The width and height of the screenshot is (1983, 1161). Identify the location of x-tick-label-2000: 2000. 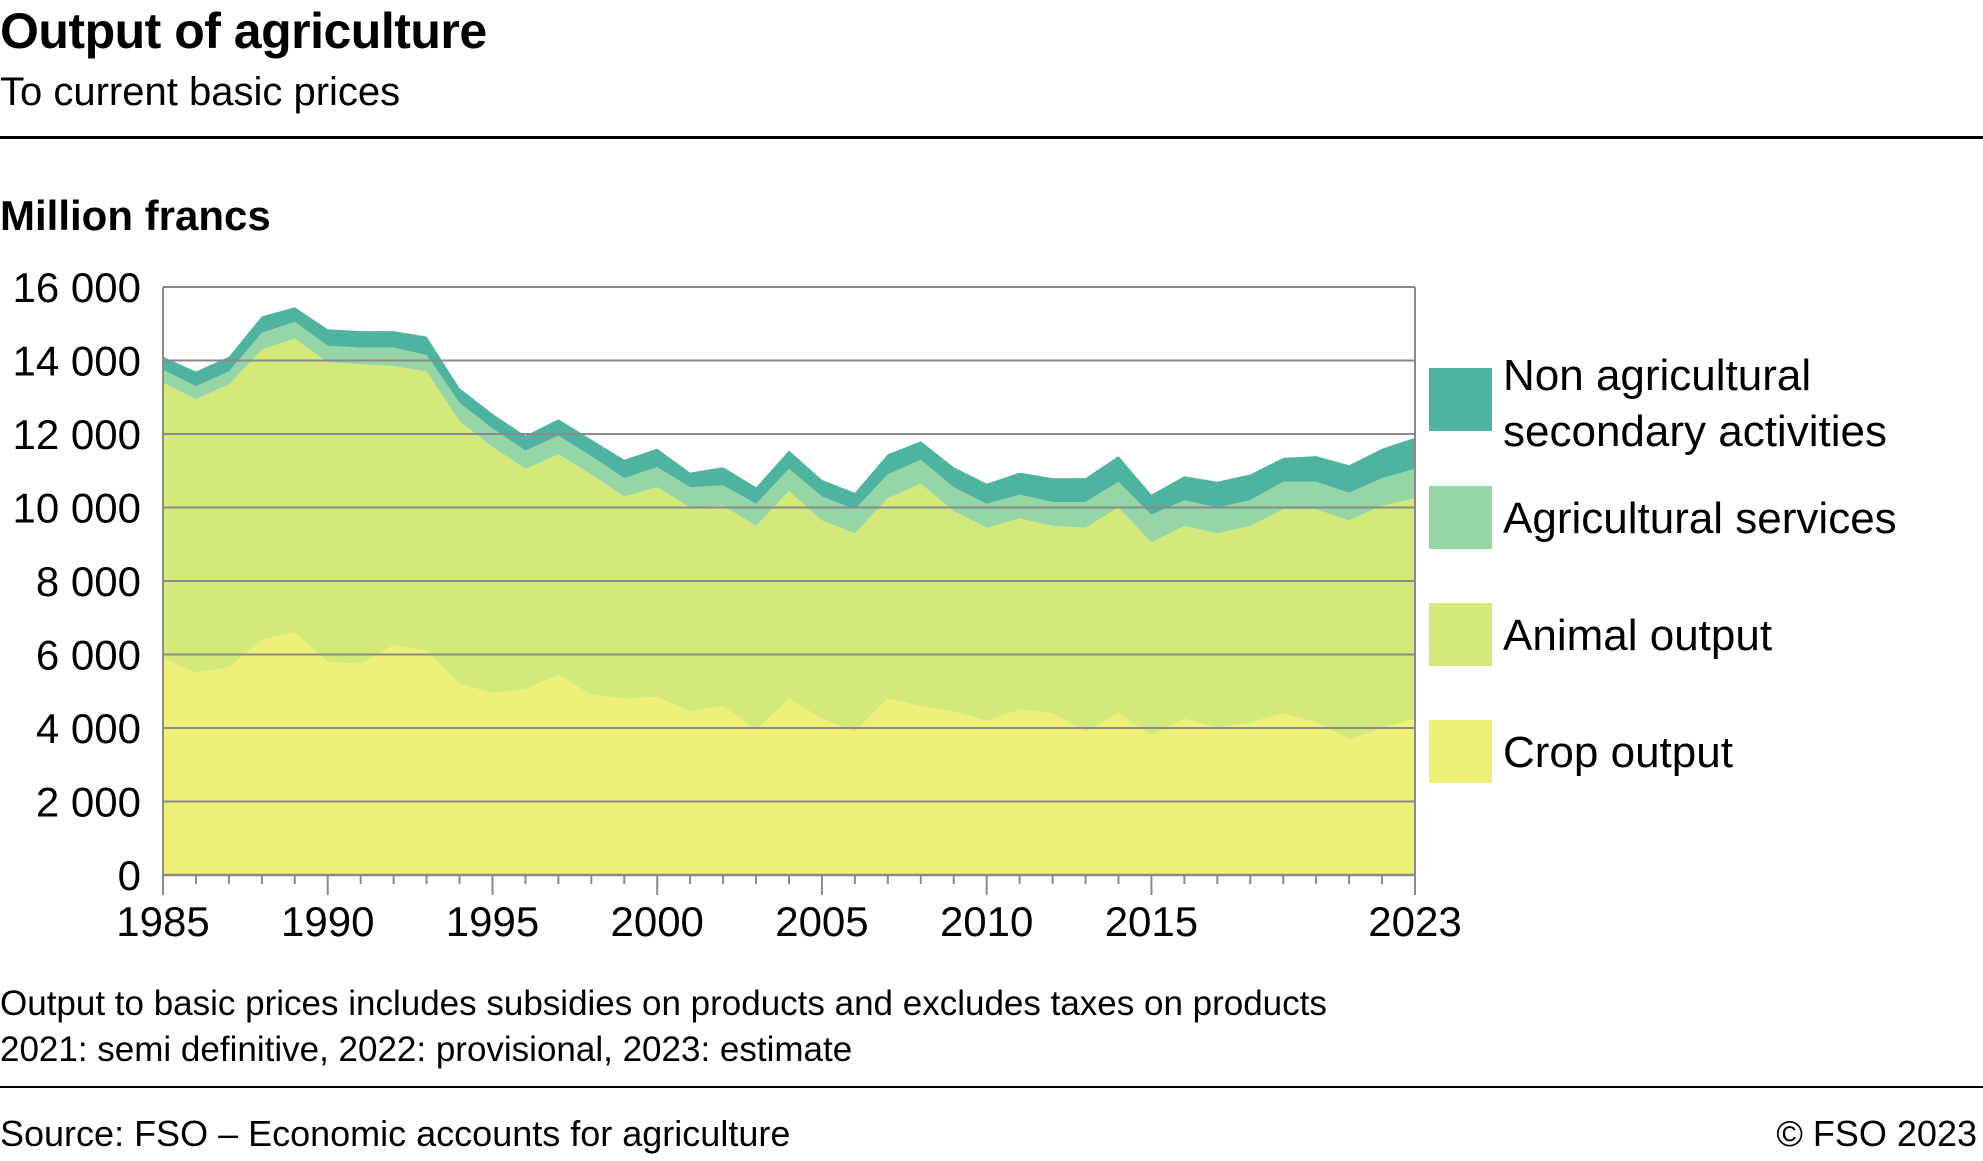
(656, 921).